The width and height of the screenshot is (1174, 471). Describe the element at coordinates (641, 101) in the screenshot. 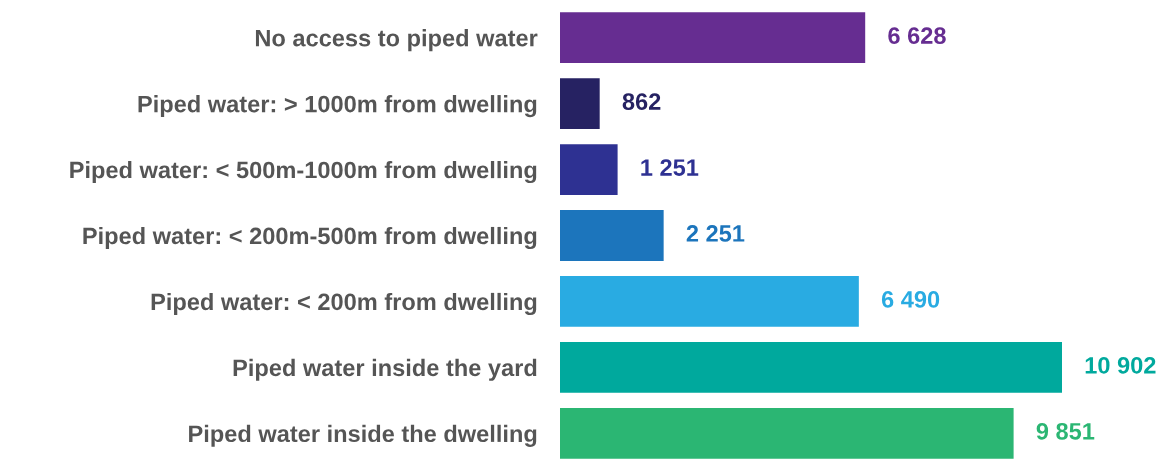

I see `data-label: 862` at that location.